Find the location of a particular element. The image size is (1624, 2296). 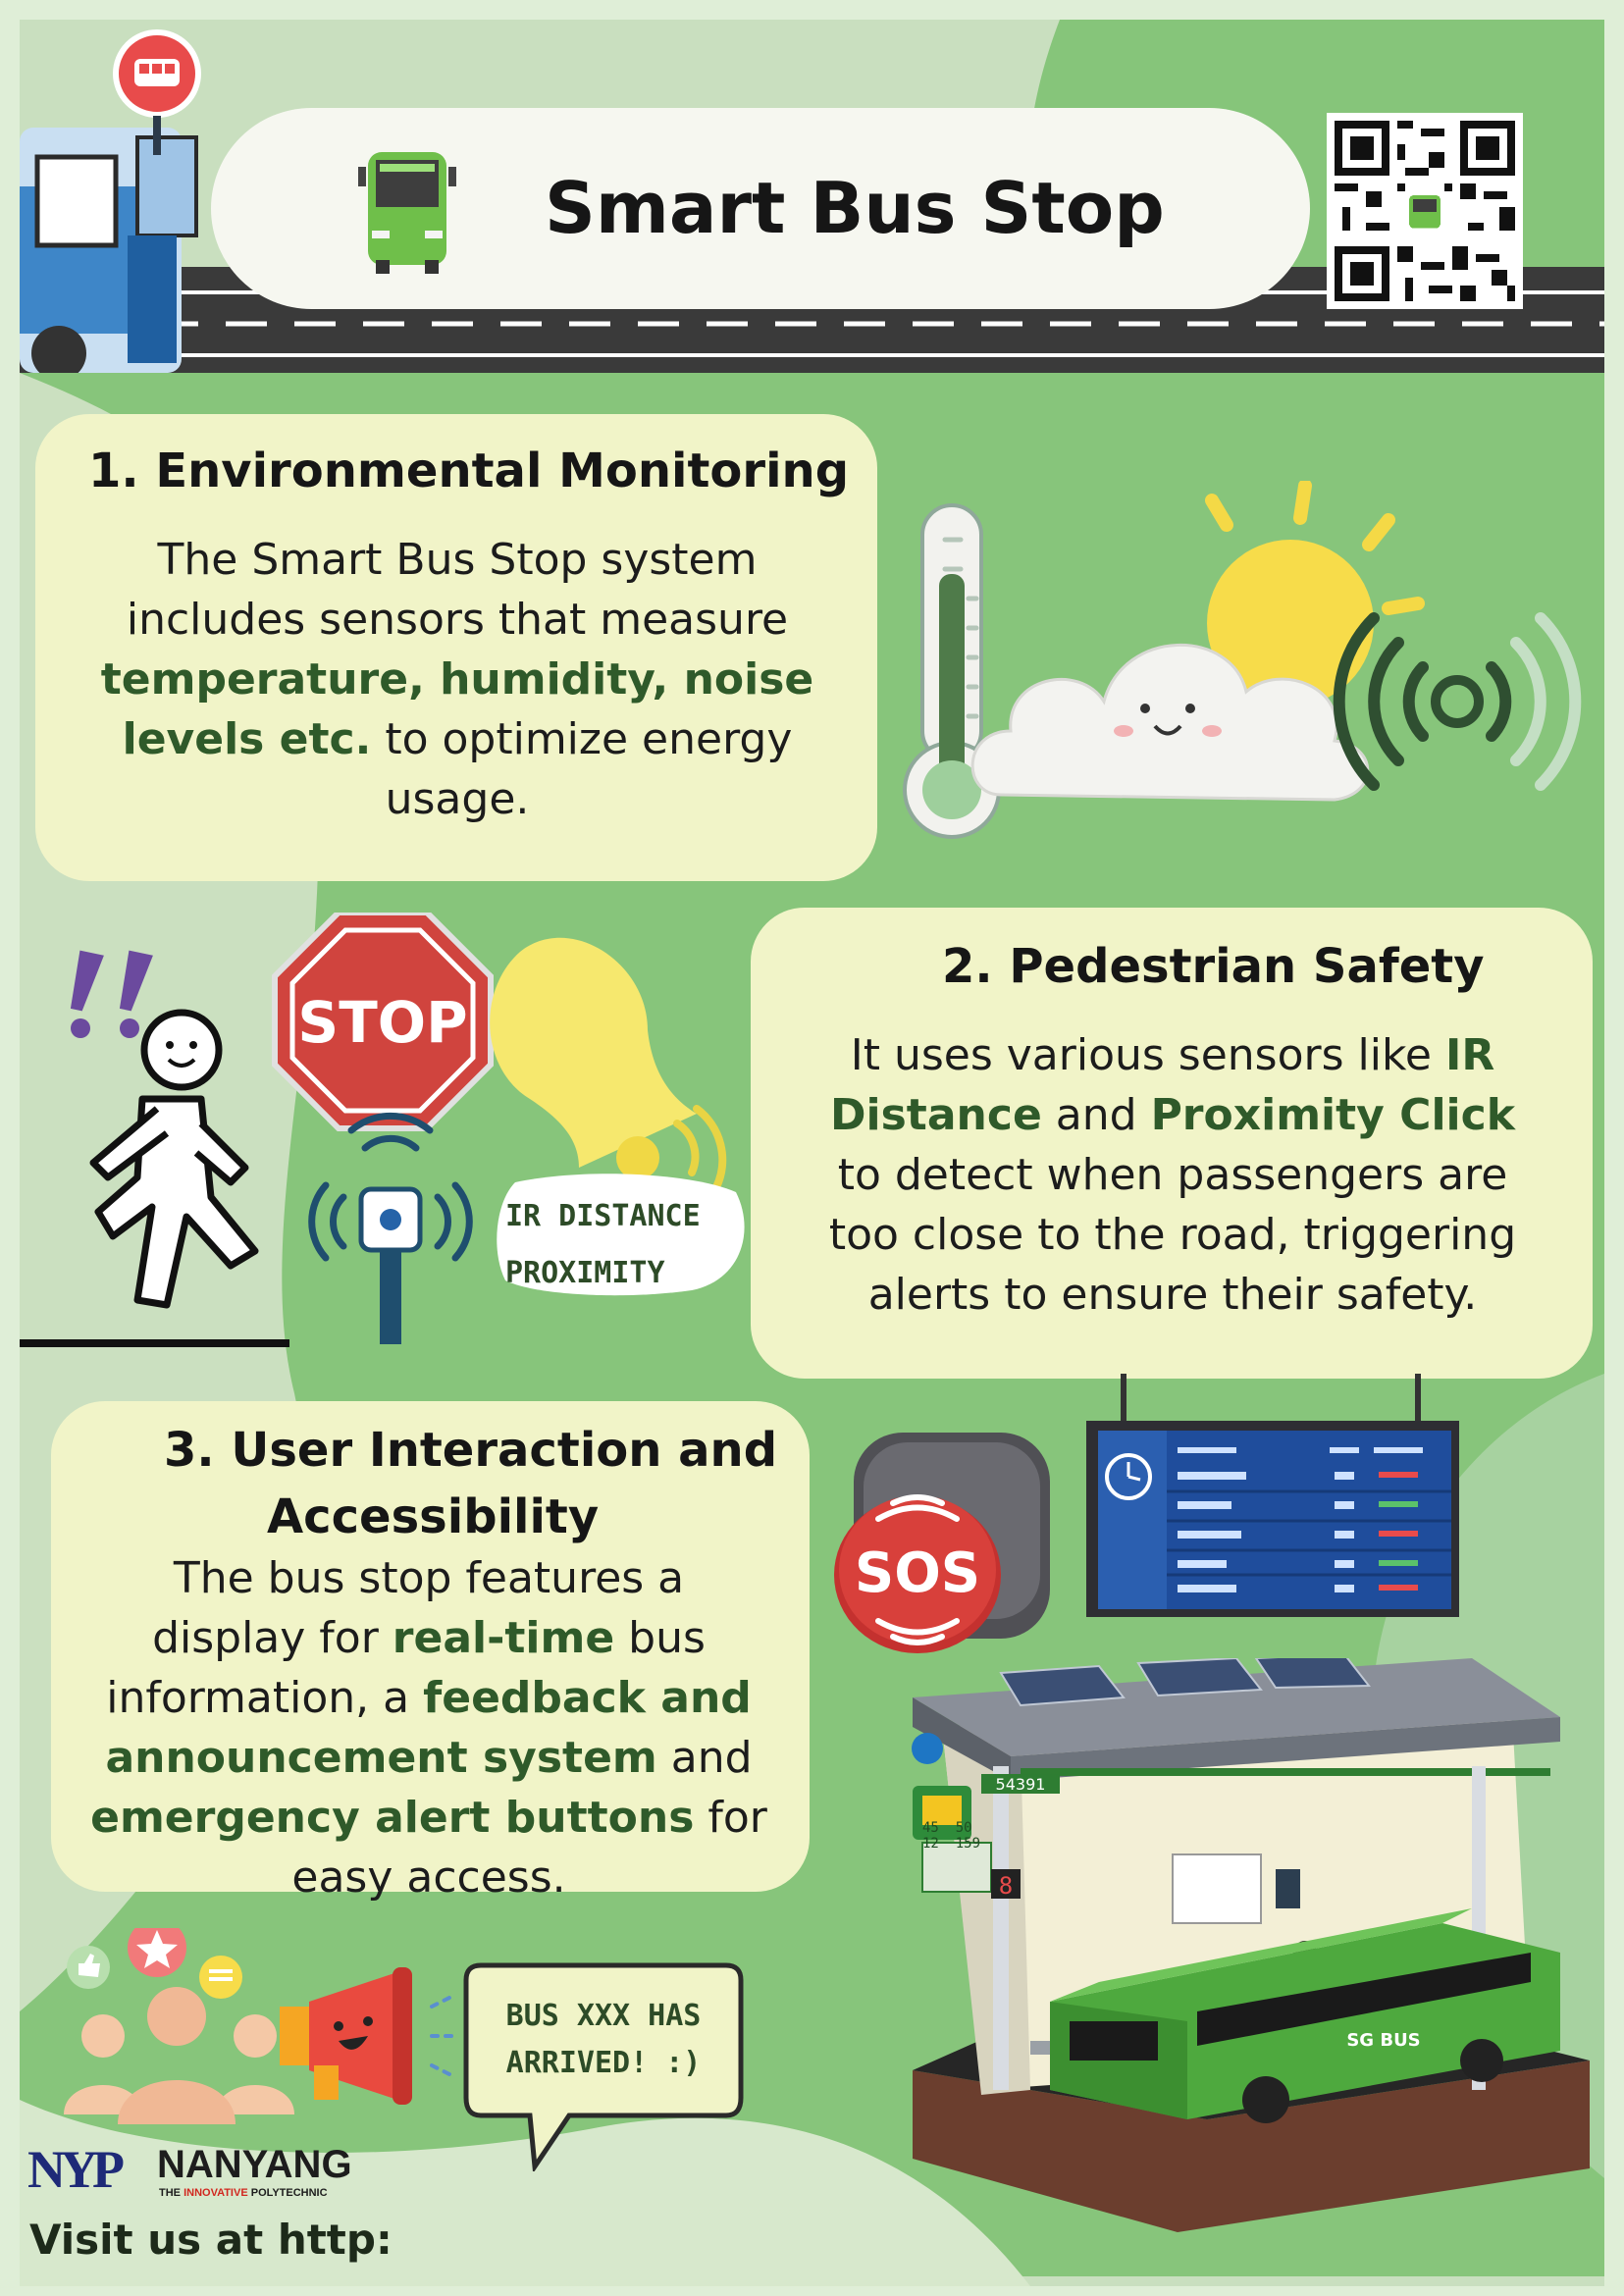

exclamation-icon is located at coordinates (111, 994).